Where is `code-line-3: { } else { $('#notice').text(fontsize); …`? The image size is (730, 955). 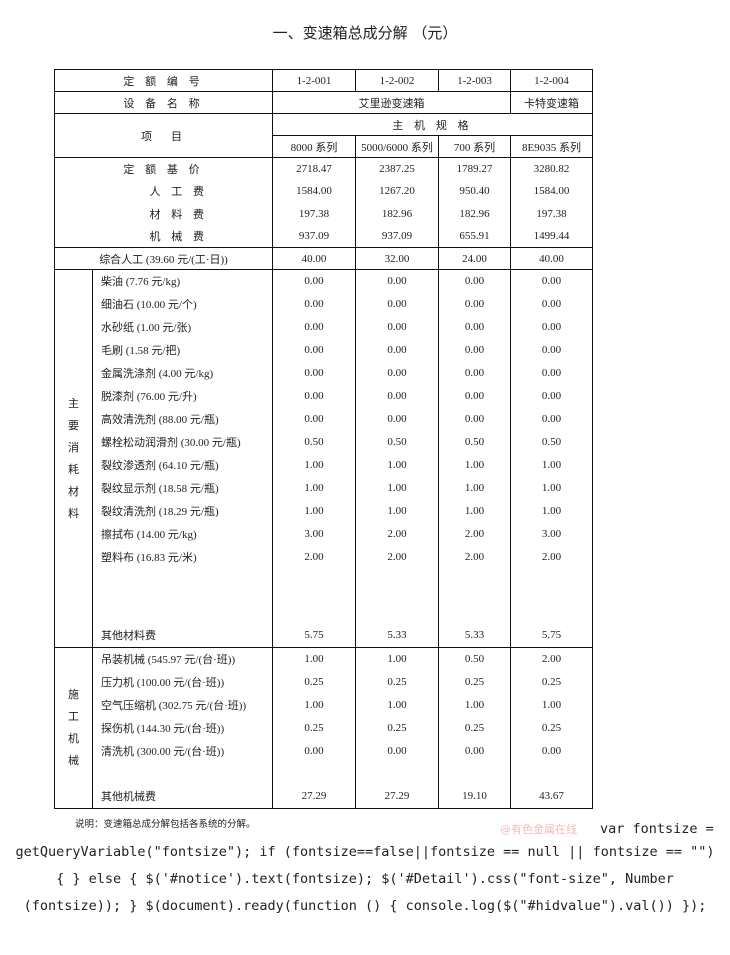 code-line-3: { } else { $('#notice').text(fontsize); … is located at coordinates (365, 879).